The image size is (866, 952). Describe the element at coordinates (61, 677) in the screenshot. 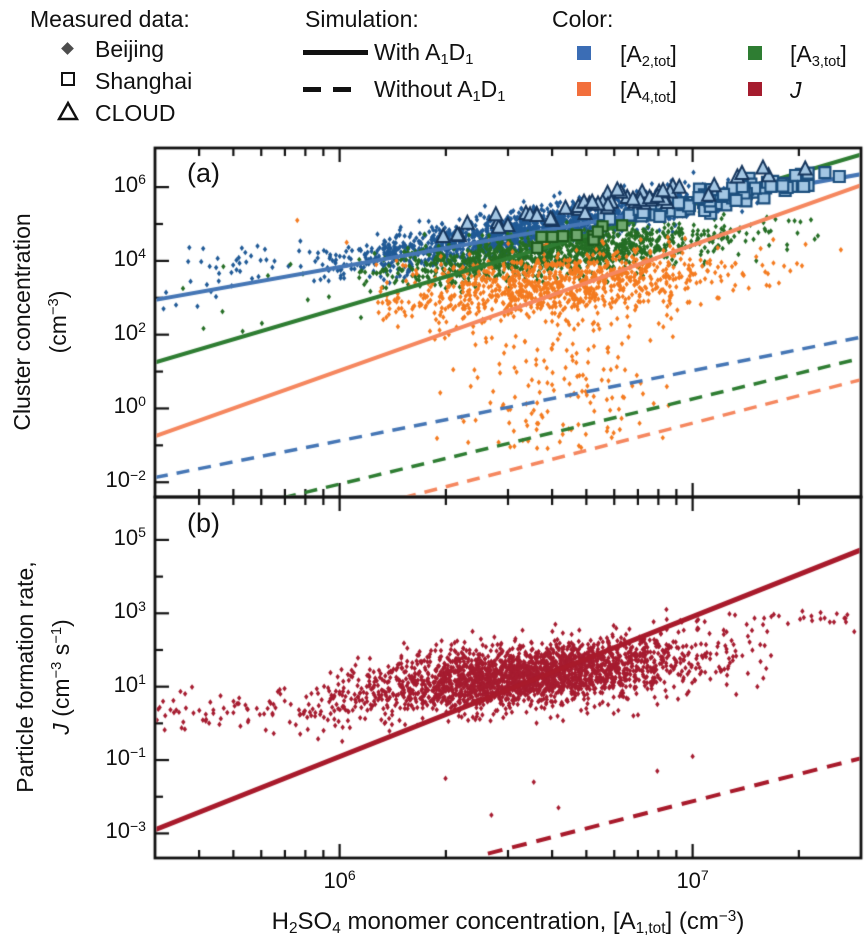

I see `panel-b-y-axis-title-line2: J (cm−3 s−1)` at that location.